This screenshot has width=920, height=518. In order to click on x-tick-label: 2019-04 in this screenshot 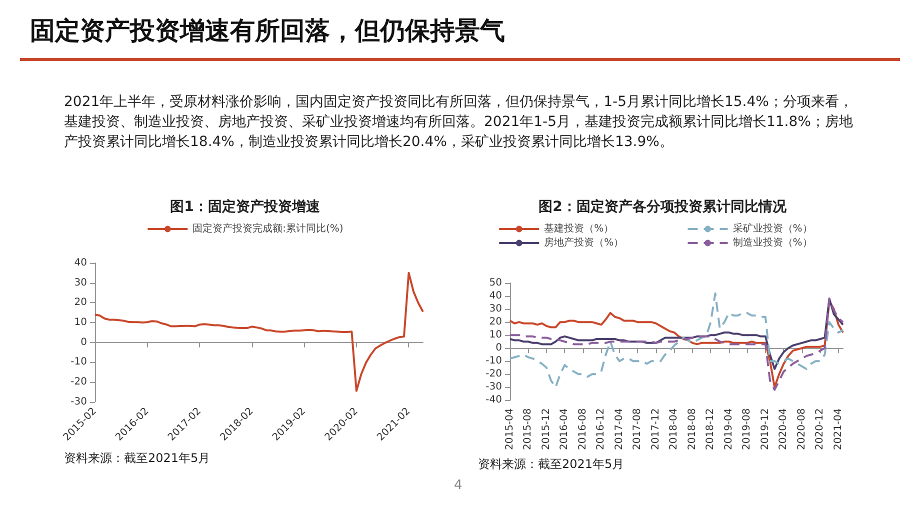, I will do `click(728, 429)`.